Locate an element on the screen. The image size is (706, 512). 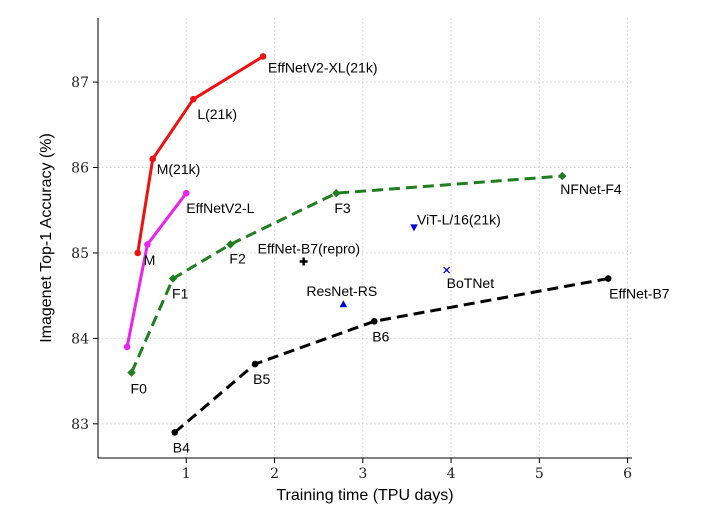
data-label: EffNet-B7 is located at coordinates (639, 294).